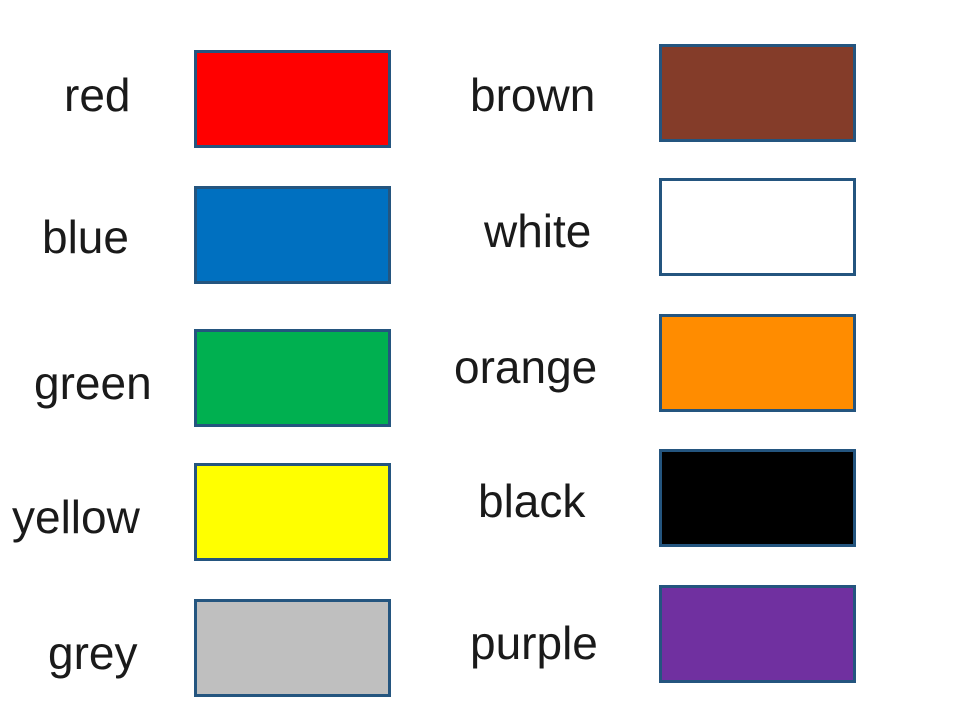 This screenshot has height=720, width=960. What do you see at coordinates (532, 501) in the screenshot?
I see `color-label-black: black` at bounding box center [532, 501].